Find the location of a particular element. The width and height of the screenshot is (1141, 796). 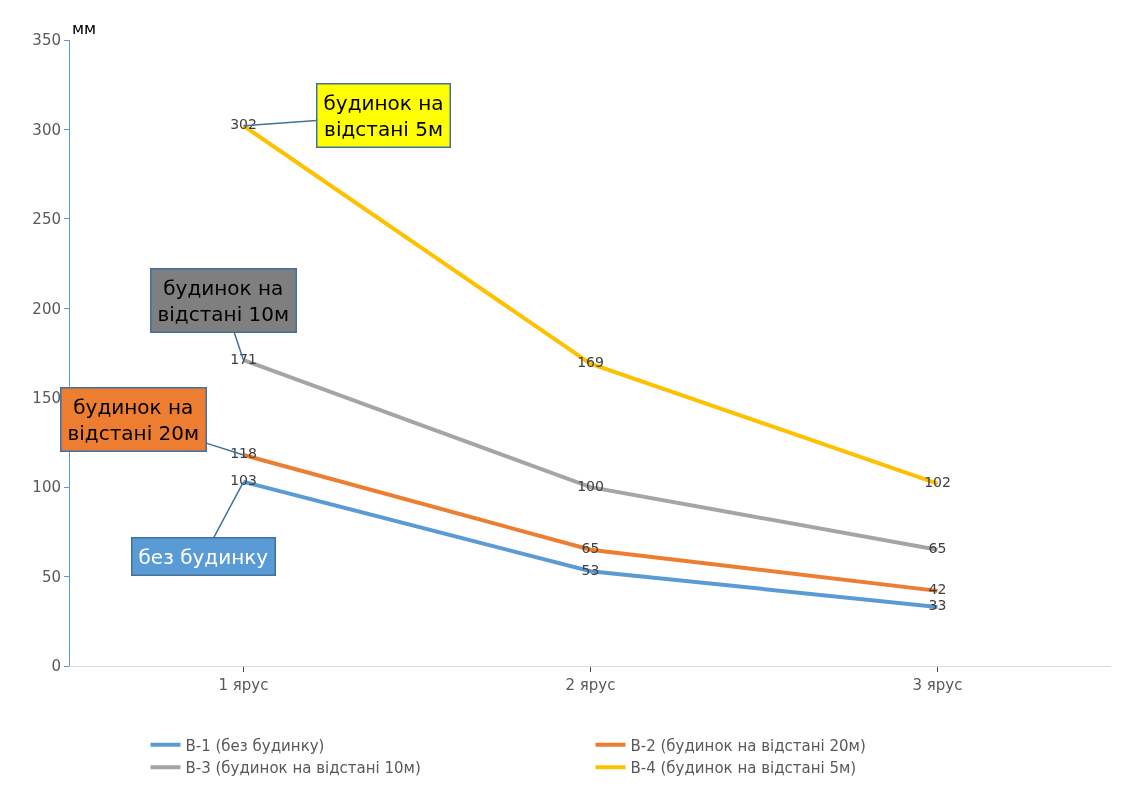

data-label: 171 is located at coordinates (243, 358).